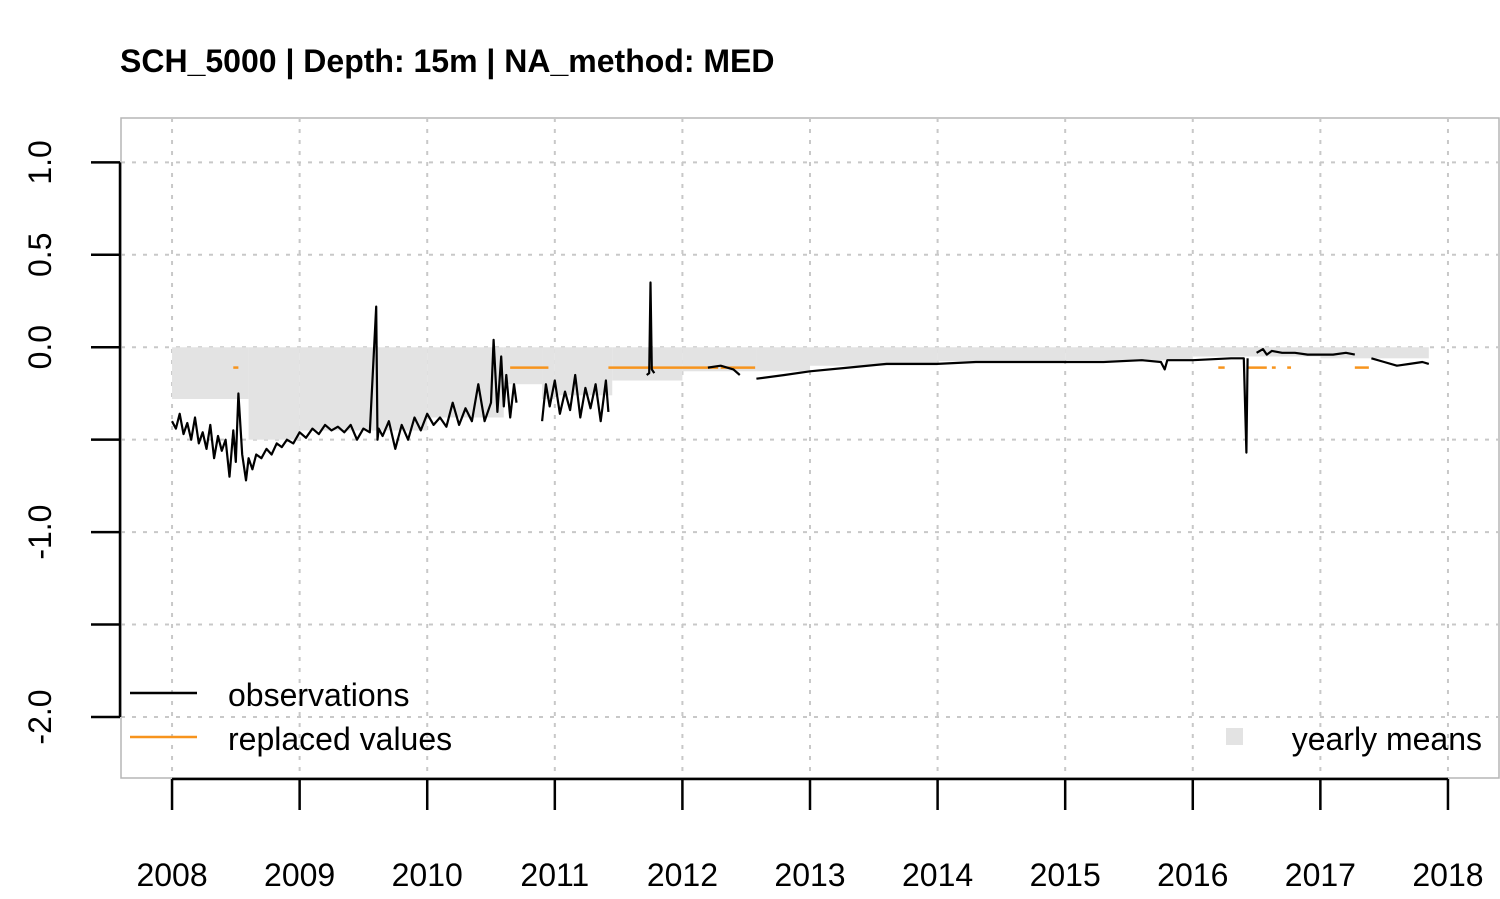 Image resolution: width=1500 pixels, height=899 pixels. Describe the element at coordinates (299, 875) in the screenshot. I see `x-tick-label: 2009` at that location.